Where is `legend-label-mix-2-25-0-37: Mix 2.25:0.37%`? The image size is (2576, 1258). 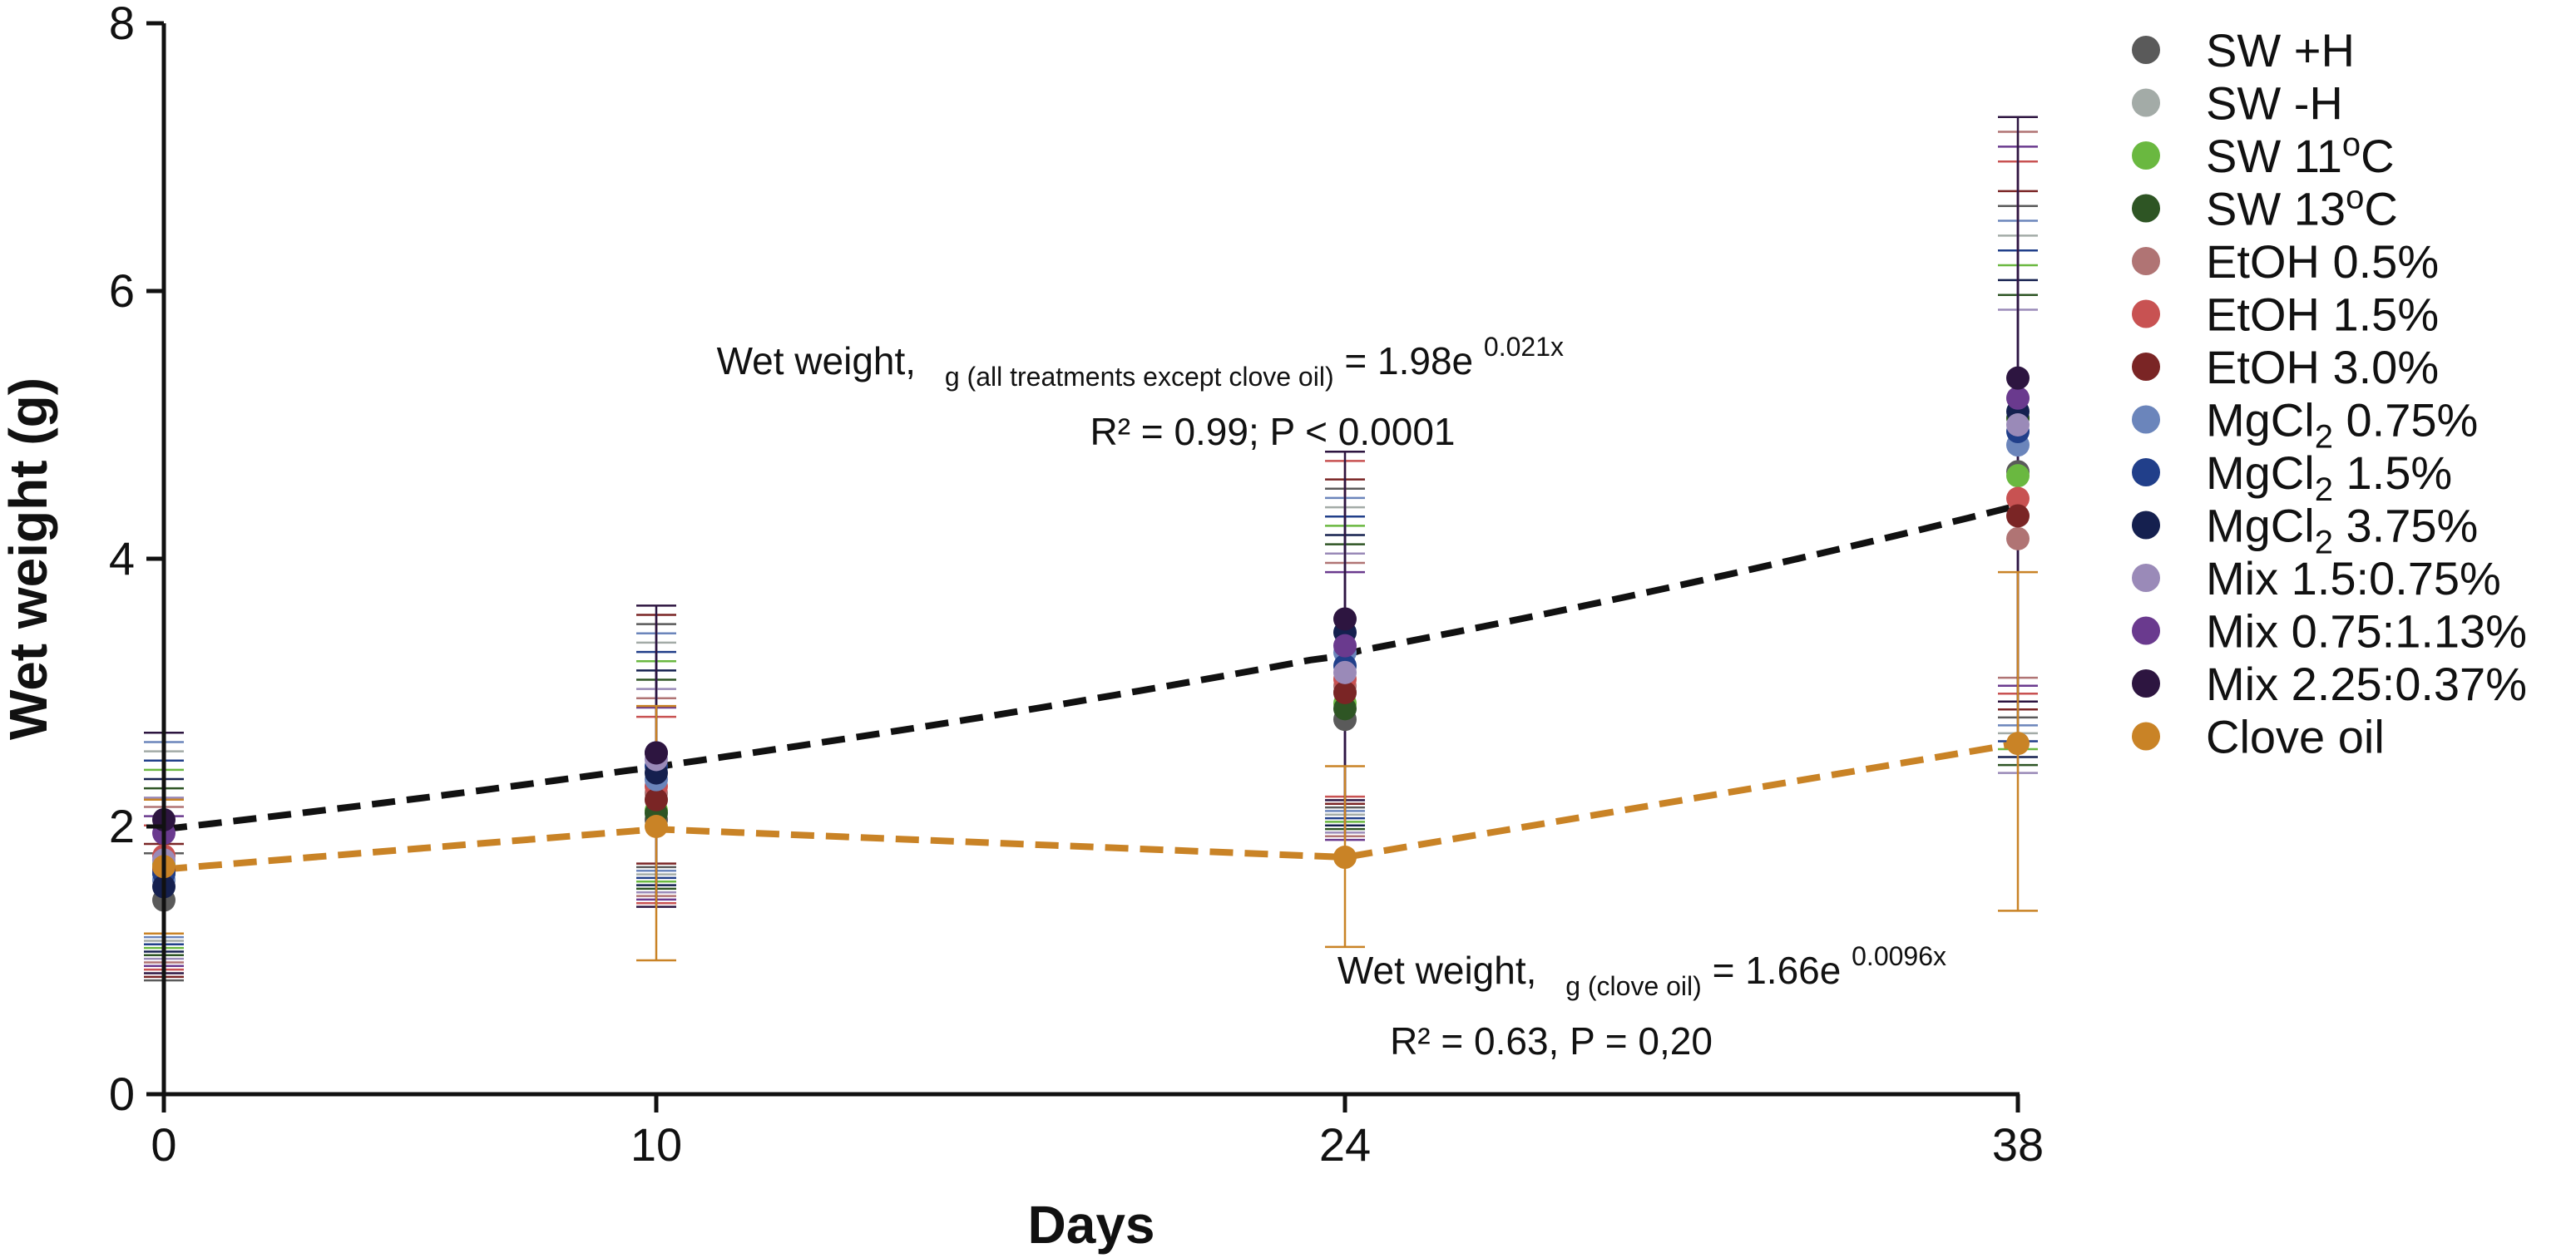
legend-label-mix-2-25-0-37: Mix 2.25:0.37% is located at coordinates (2366, 684).